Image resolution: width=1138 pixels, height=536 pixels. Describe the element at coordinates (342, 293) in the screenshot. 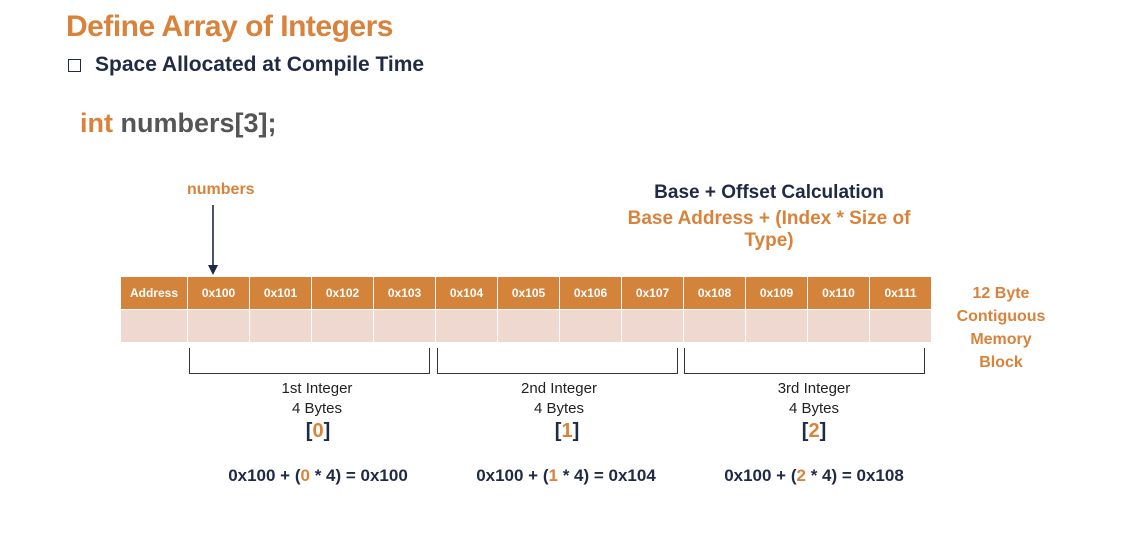

I see `address-cell: 0x10²` at that location.